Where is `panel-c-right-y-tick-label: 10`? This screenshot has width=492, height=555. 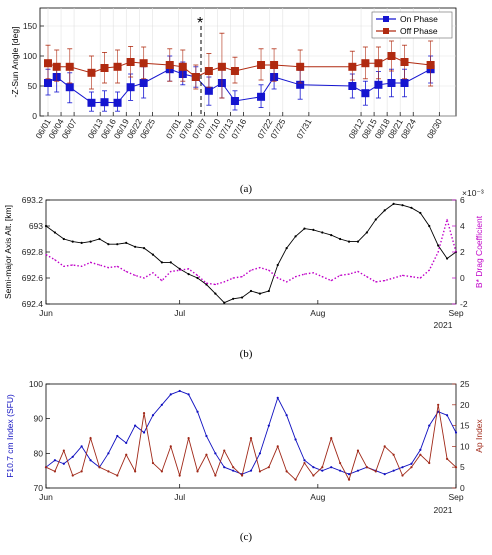
panel-c-right-y-tick-label: 10 is located at coordinates (465, 446).